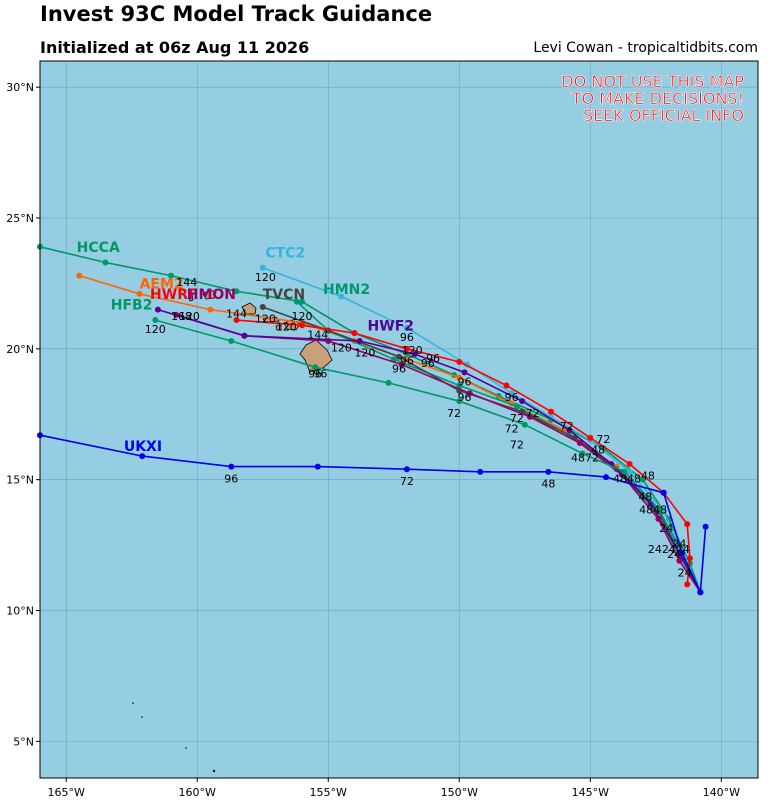 This screenshot has height=801, width=768. Describe the element at coordinates (209, 294) in the screenshot. I see `island-kauai` at that location.